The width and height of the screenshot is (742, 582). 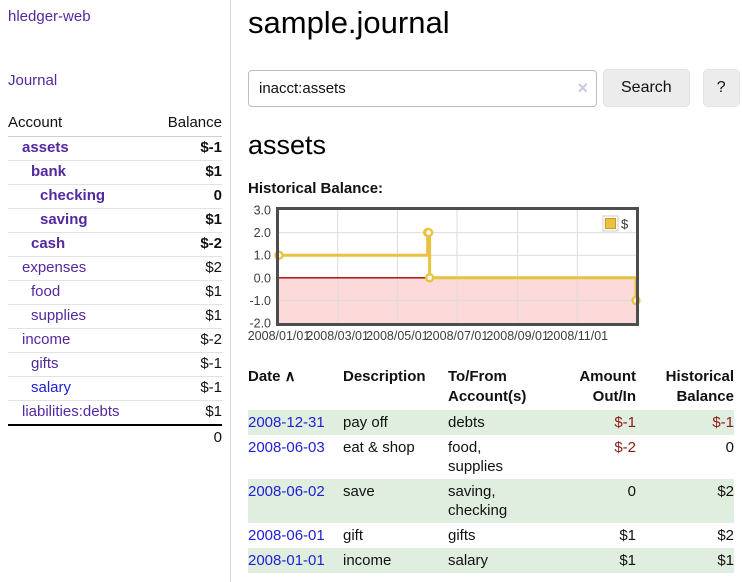 I want to click on chart-label: Historical Balance:, so click(x=316, y=188).